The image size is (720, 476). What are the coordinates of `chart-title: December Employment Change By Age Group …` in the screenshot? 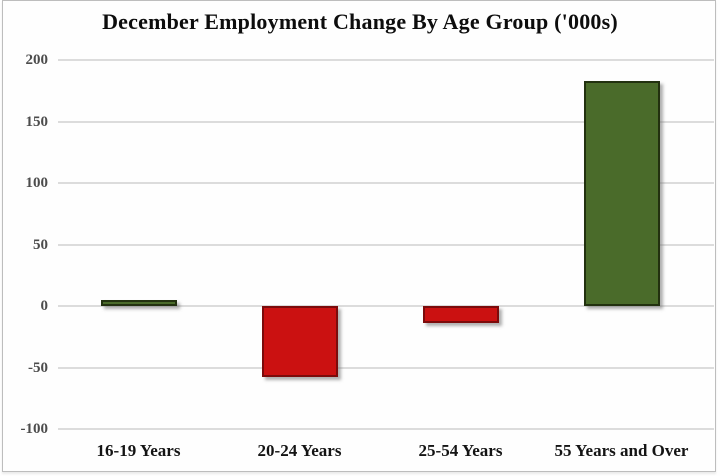 It's located at (360, 21).